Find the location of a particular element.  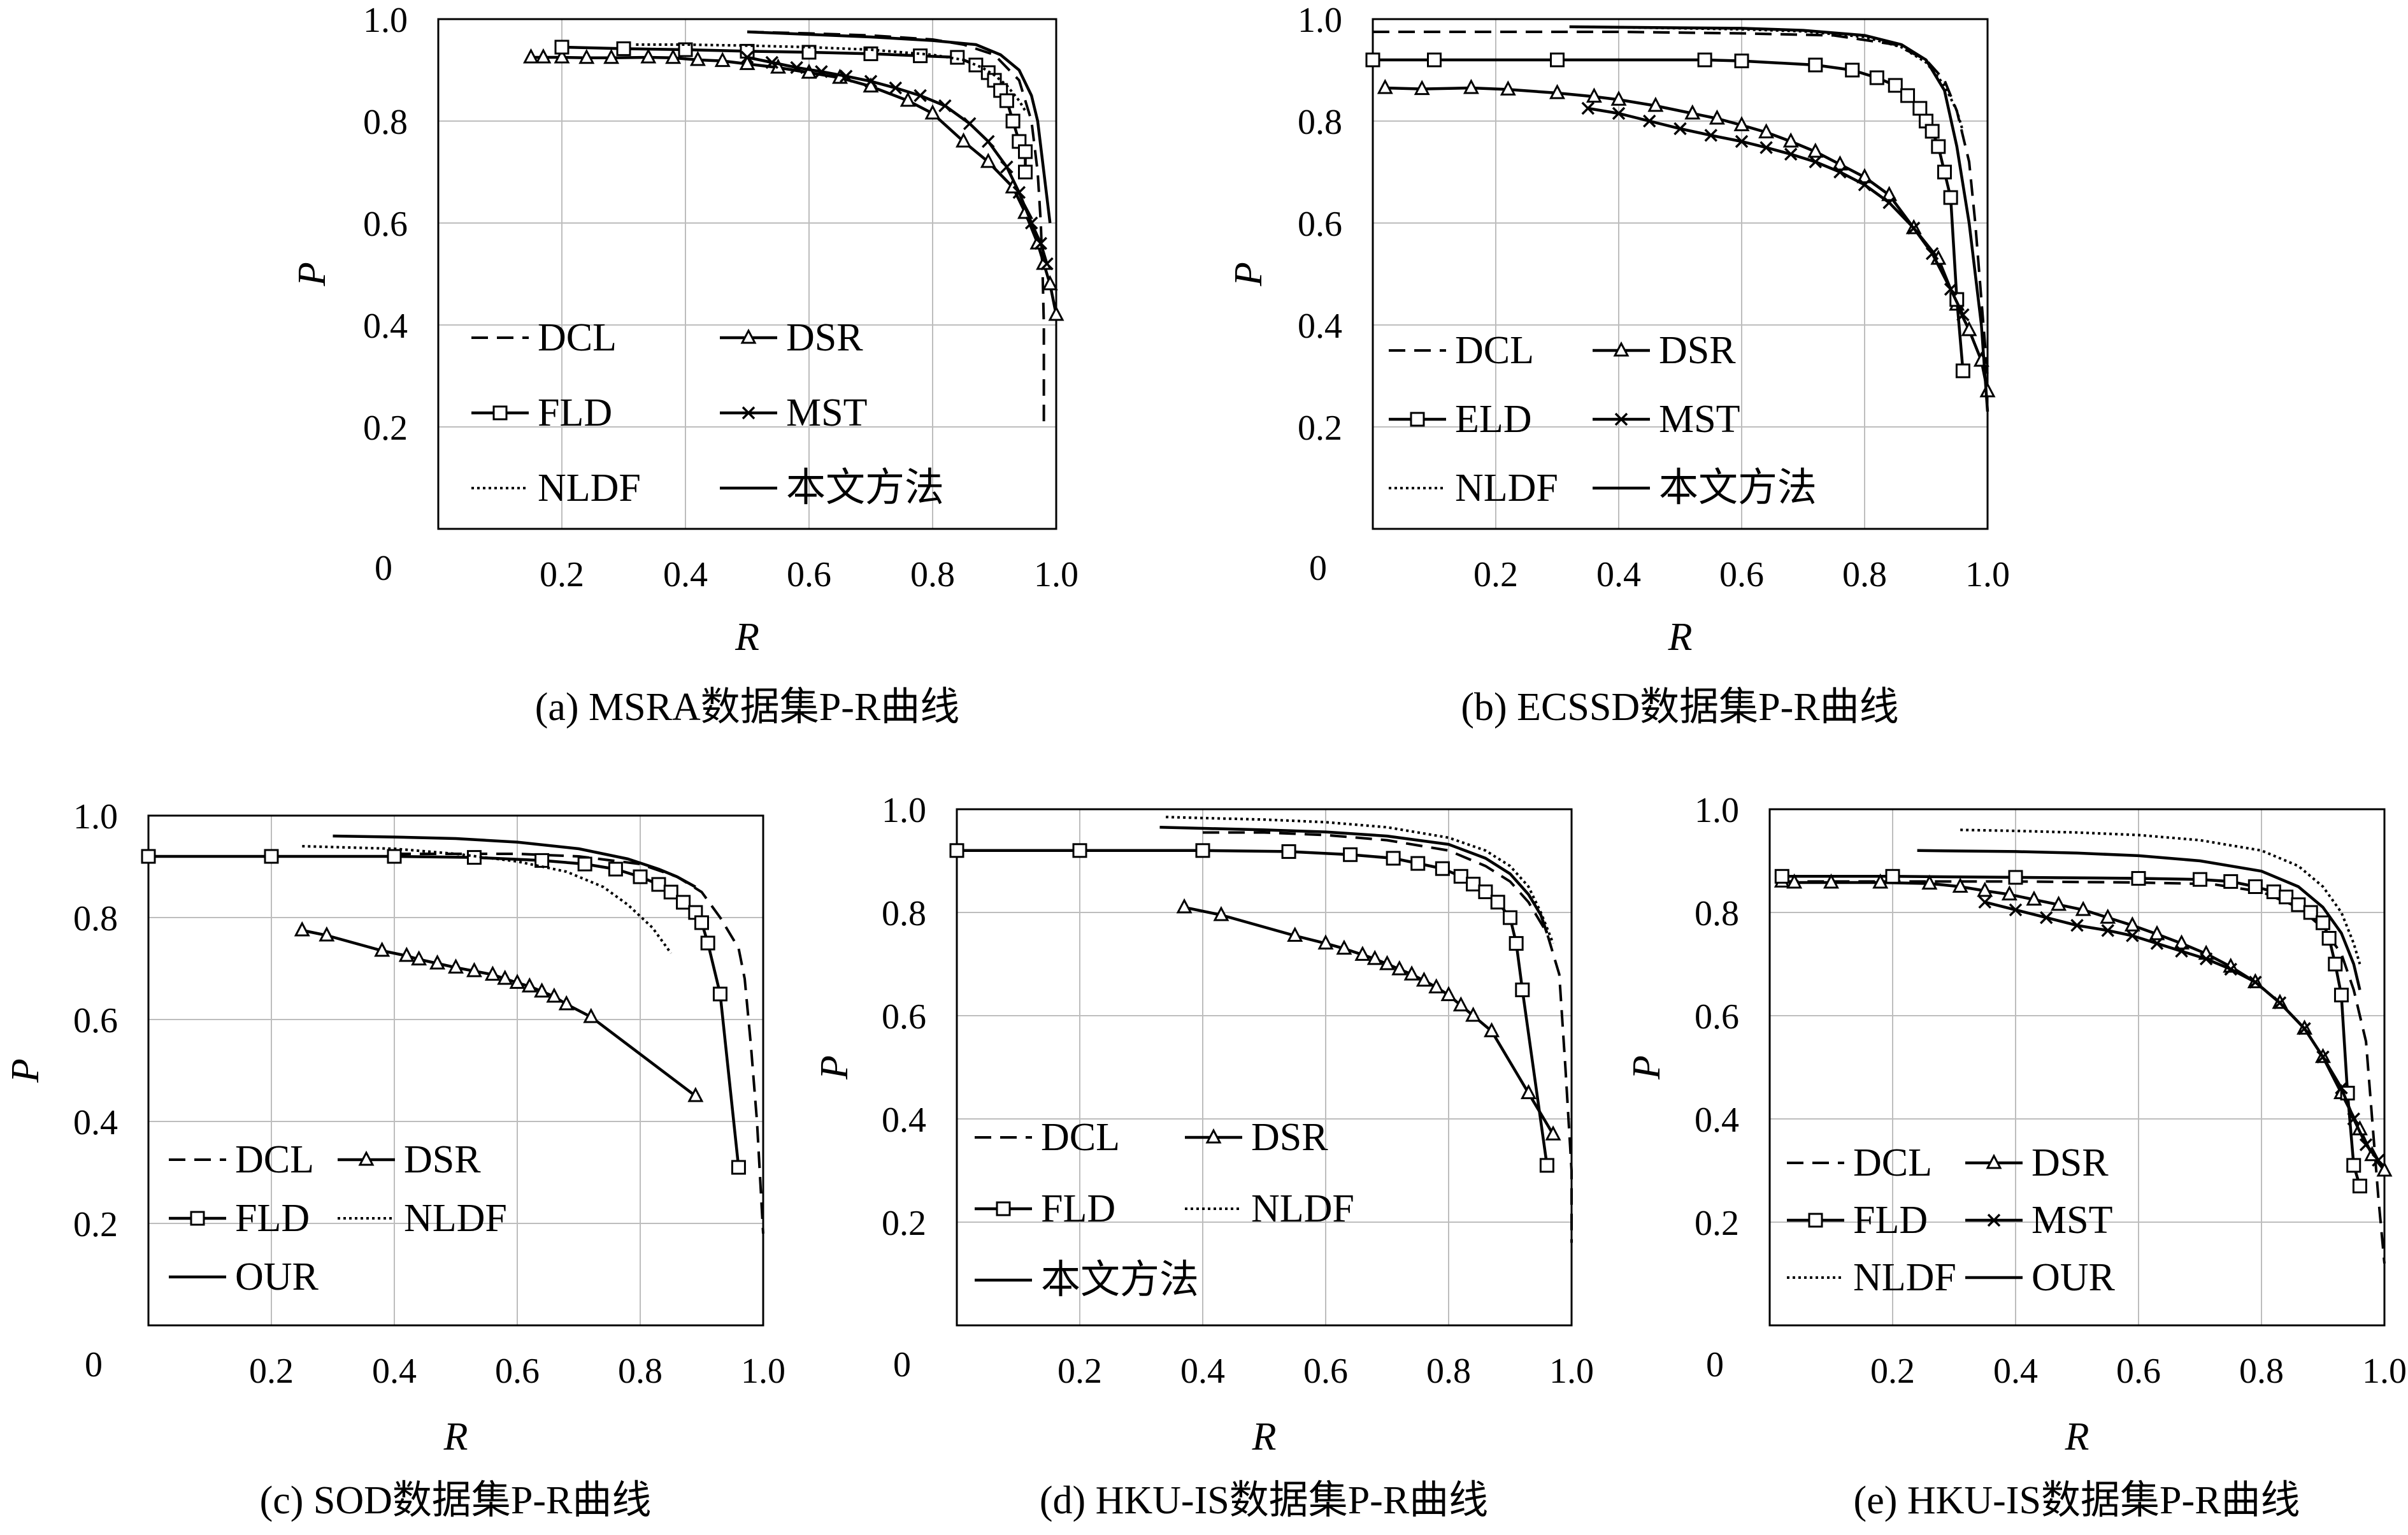

x-axis-label: R is located at coordinates (1264, 1437).